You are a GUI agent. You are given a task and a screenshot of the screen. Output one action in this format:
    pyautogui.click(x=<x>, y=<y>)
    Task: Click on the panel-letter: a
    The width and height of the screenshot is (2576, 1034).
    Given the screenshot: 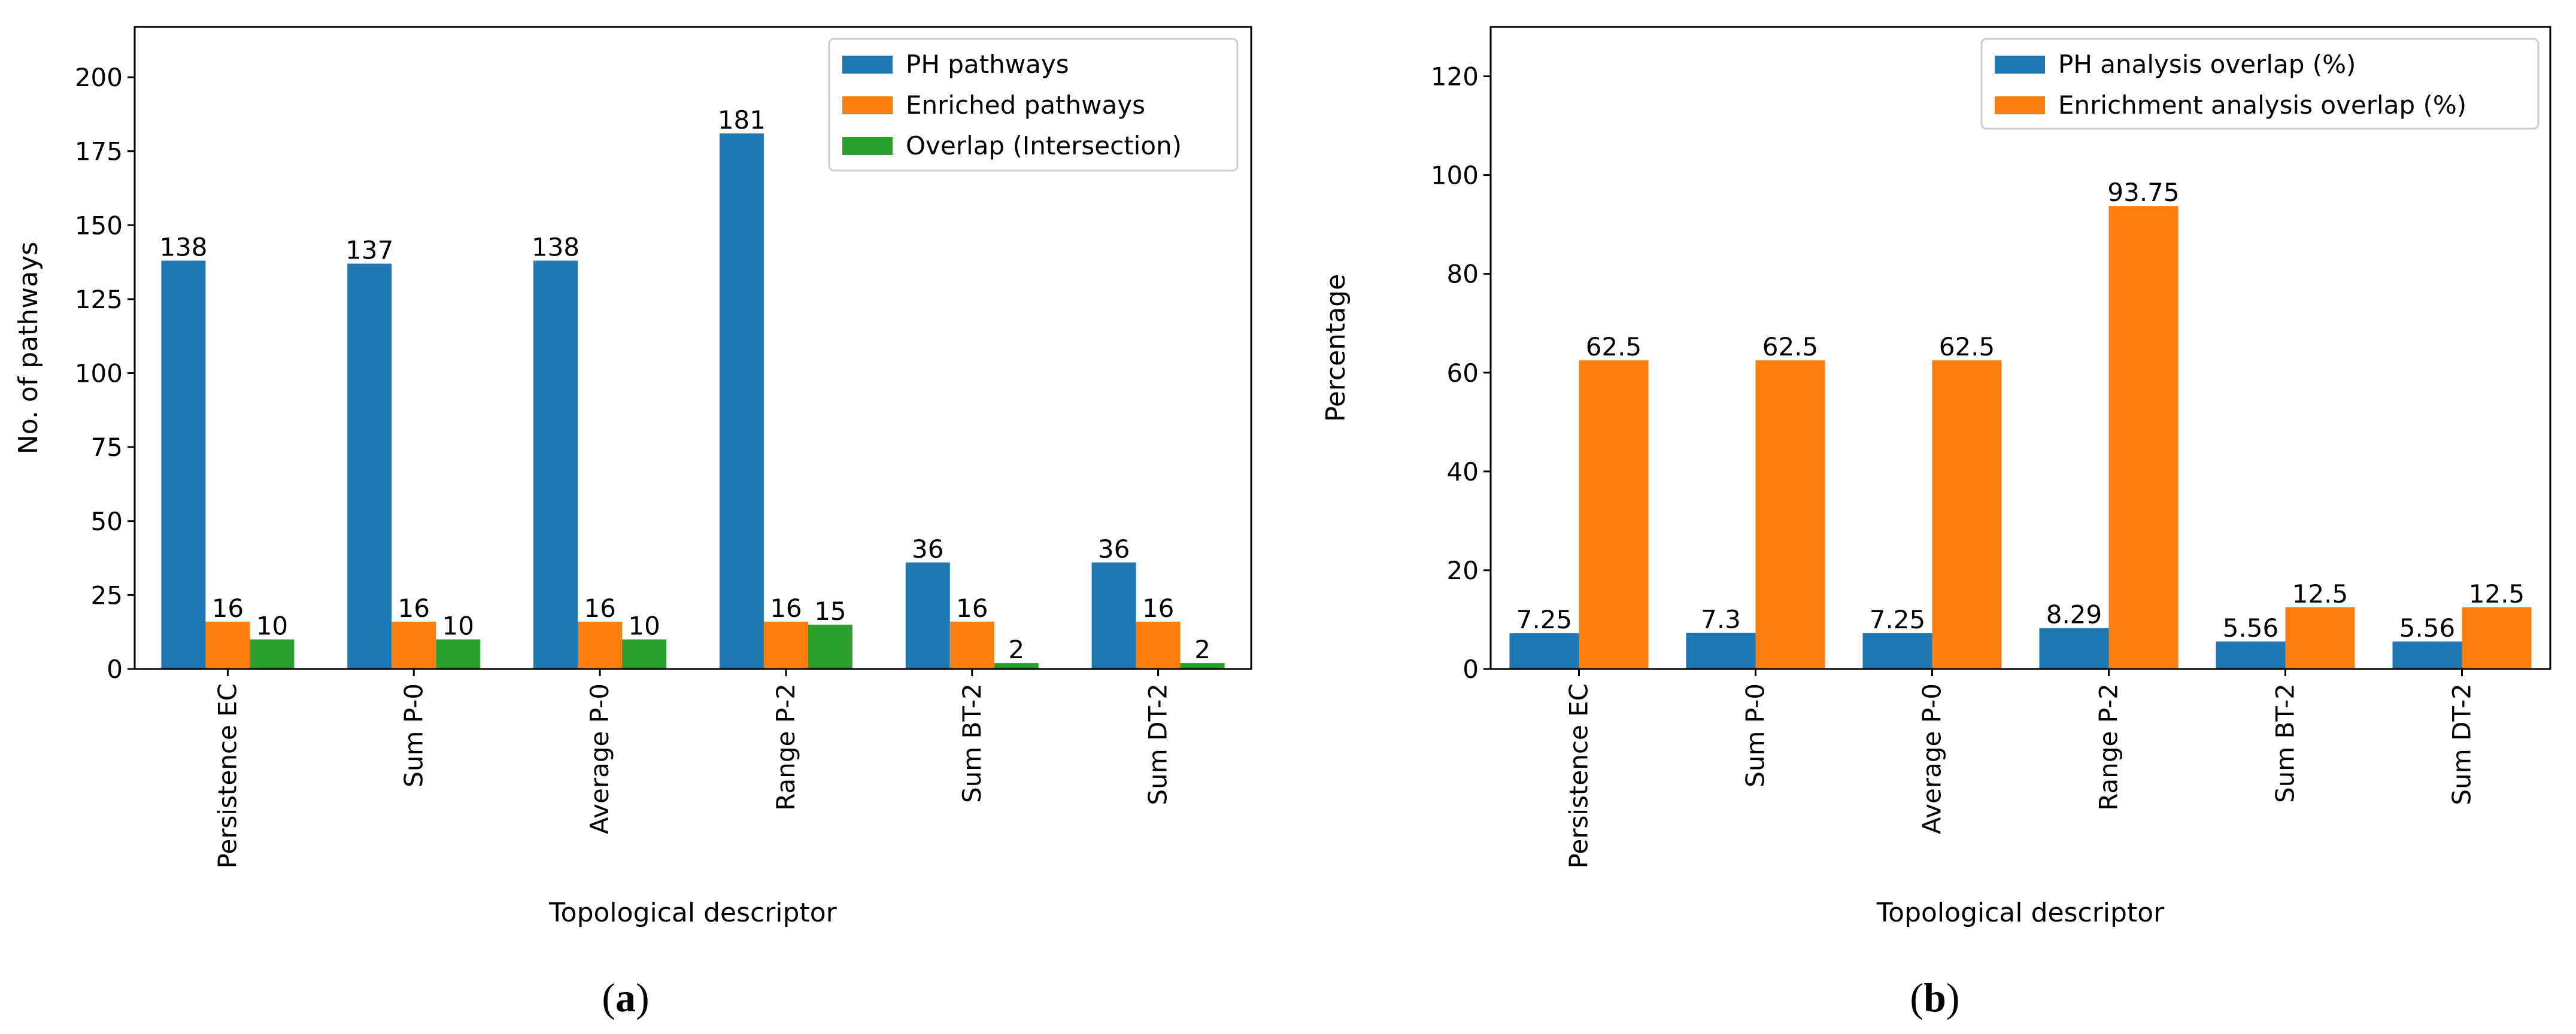 What is the action you would take?
    pyautogui.click(x=625, y=997)
    